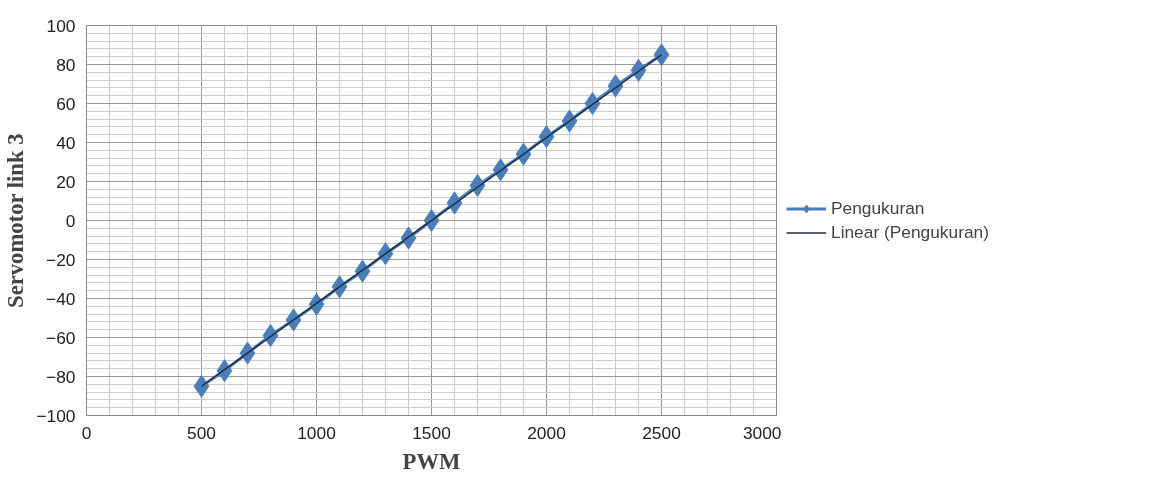 The width and height of the screenshot is (1175, 503). I want to click on x-tick-label: 0, so click(86, 432).